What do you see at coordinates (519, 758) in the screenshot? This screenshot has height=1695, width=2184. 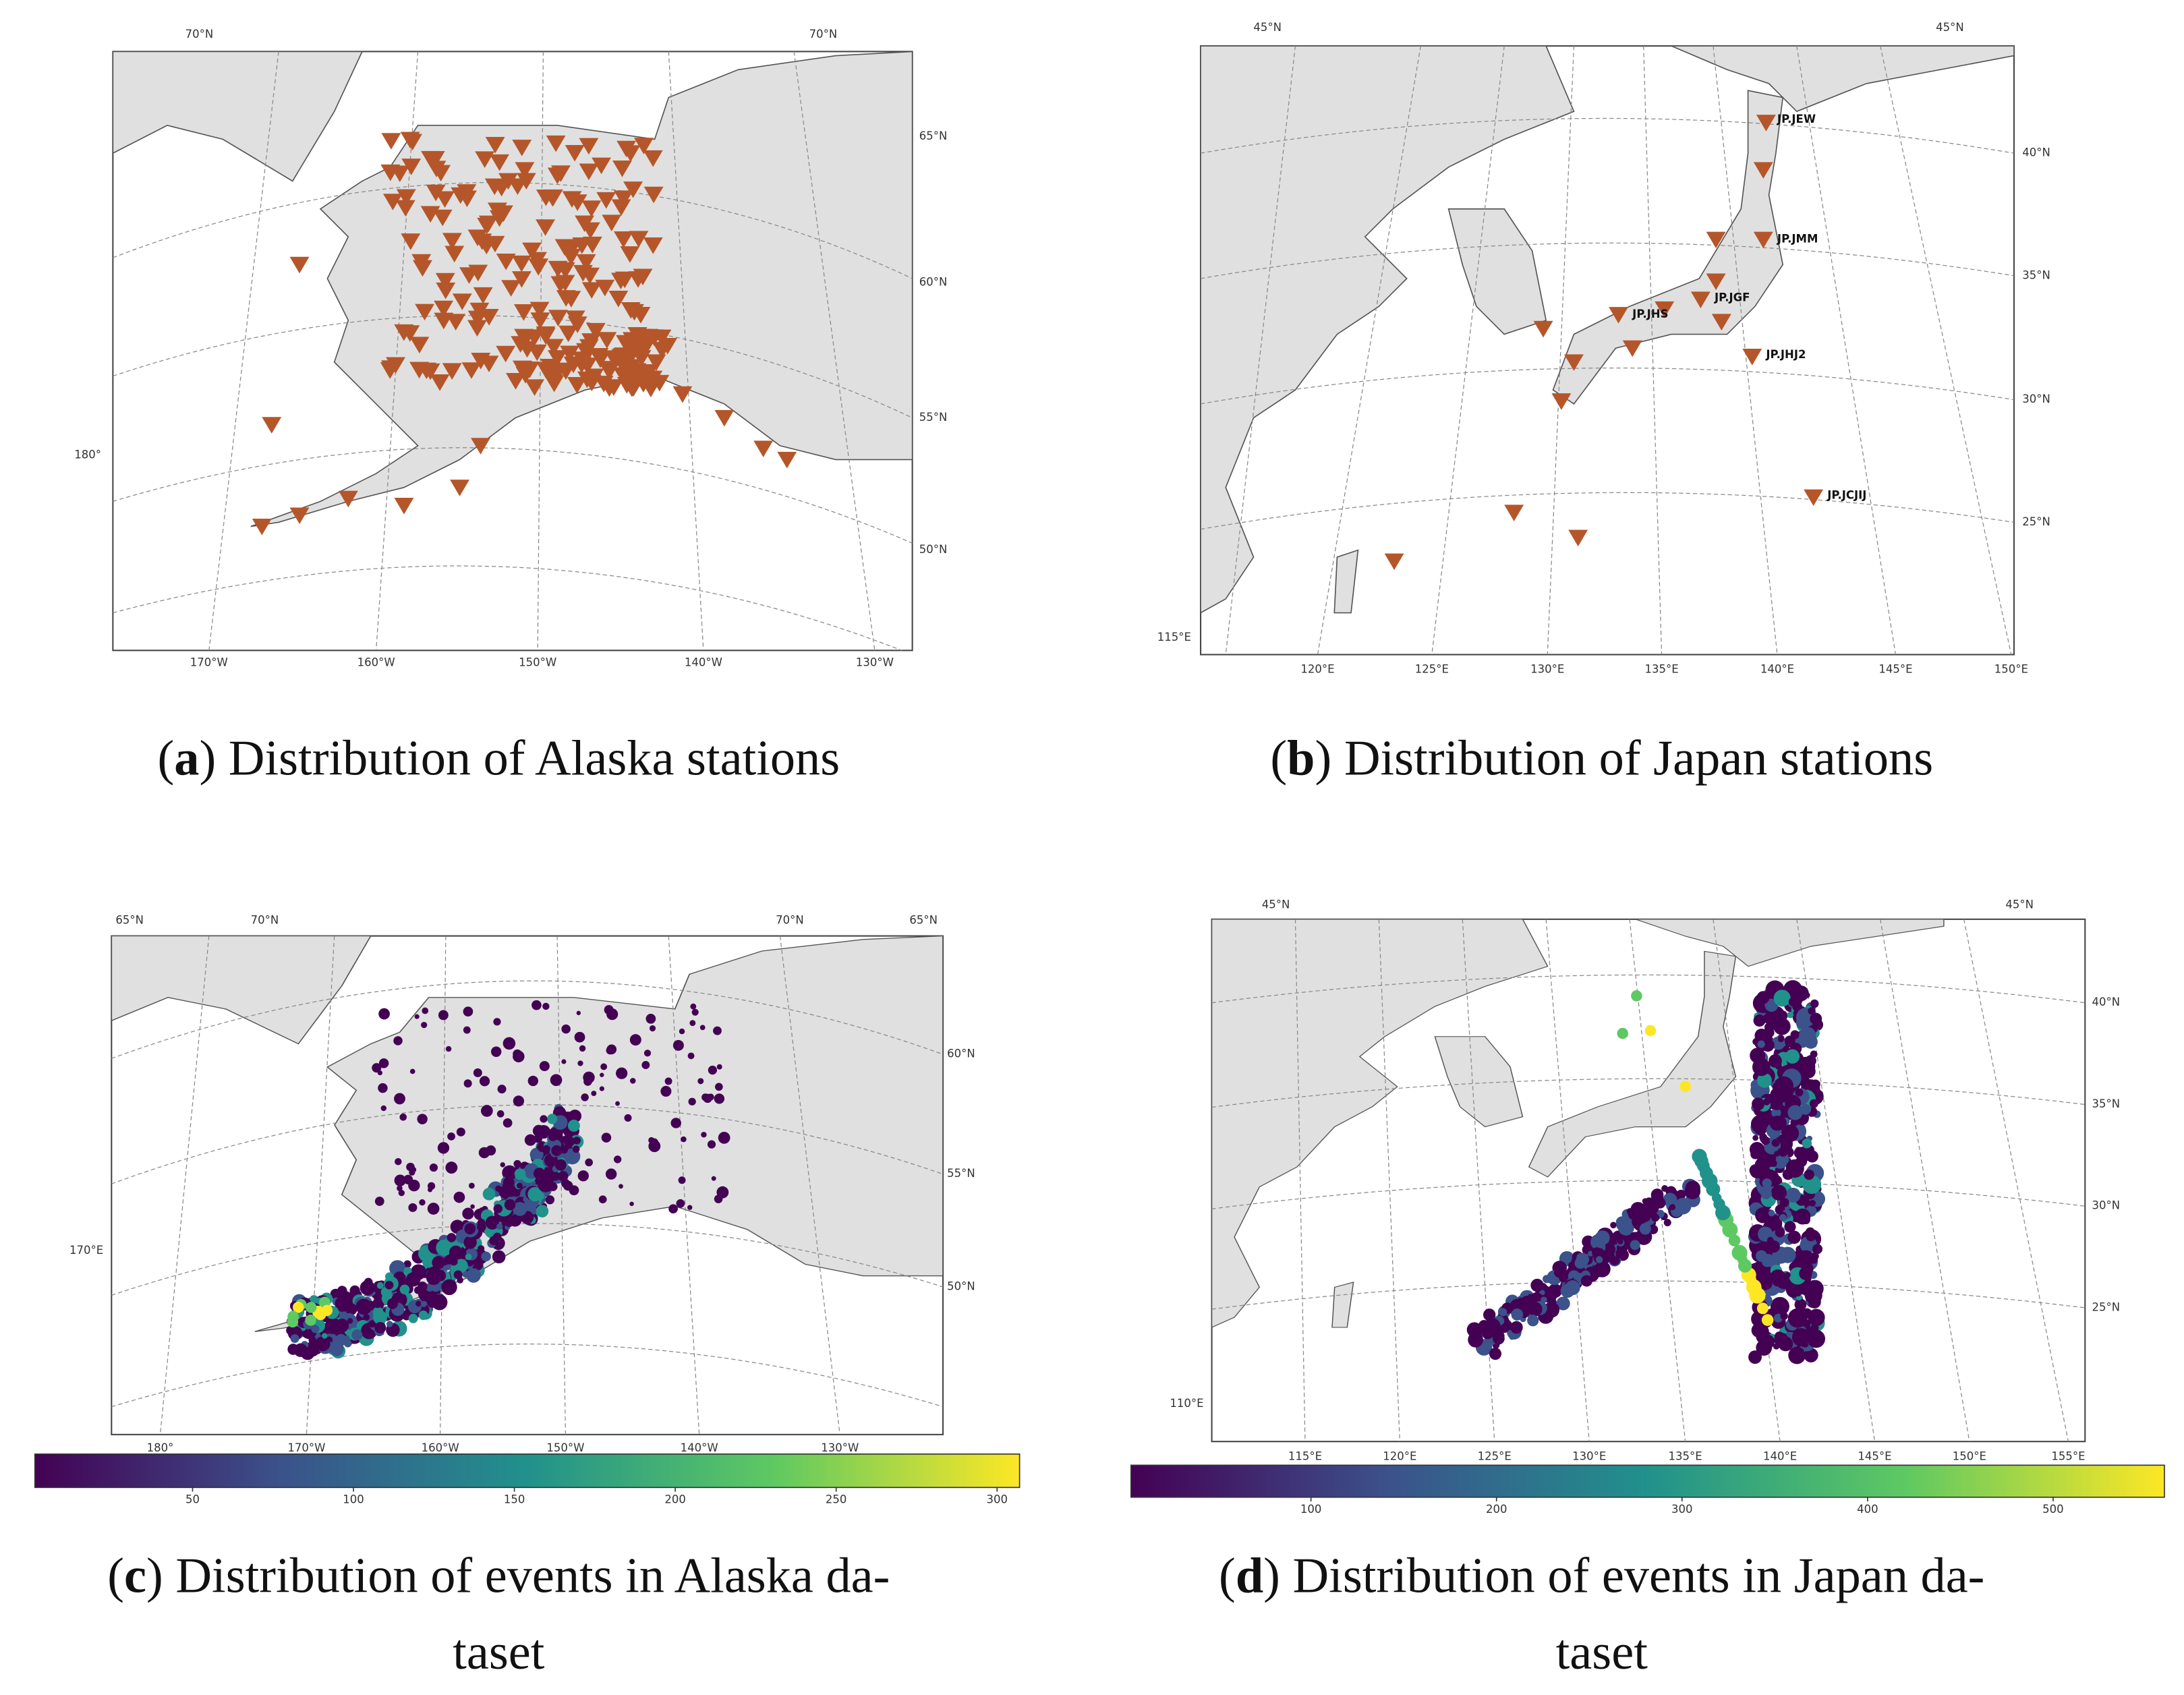 I see `caption-run: ) Distribution of Alaska stations` at bounding box center [519, 758].